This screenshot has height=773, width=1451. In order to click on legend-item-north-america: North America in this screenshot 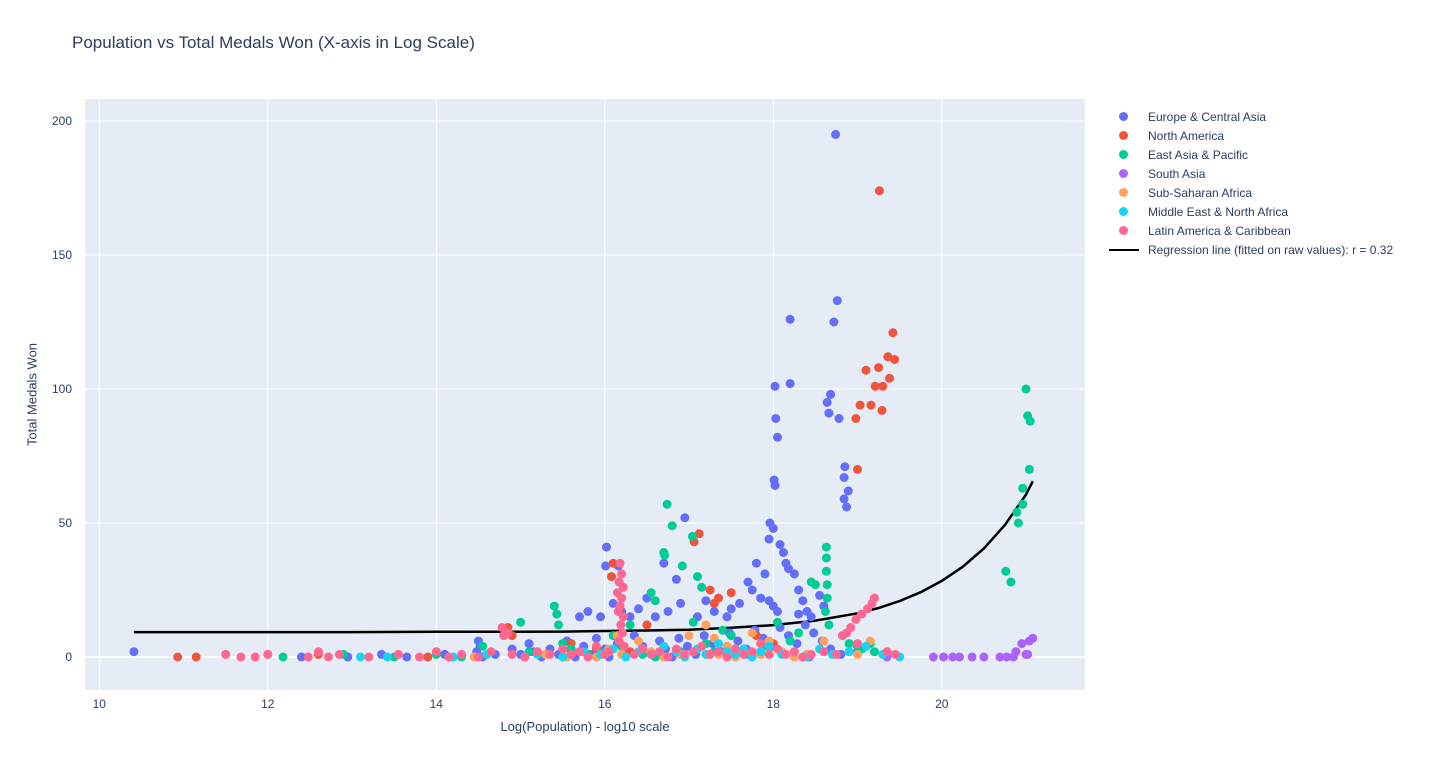, I will do `click(1250, 135)`.